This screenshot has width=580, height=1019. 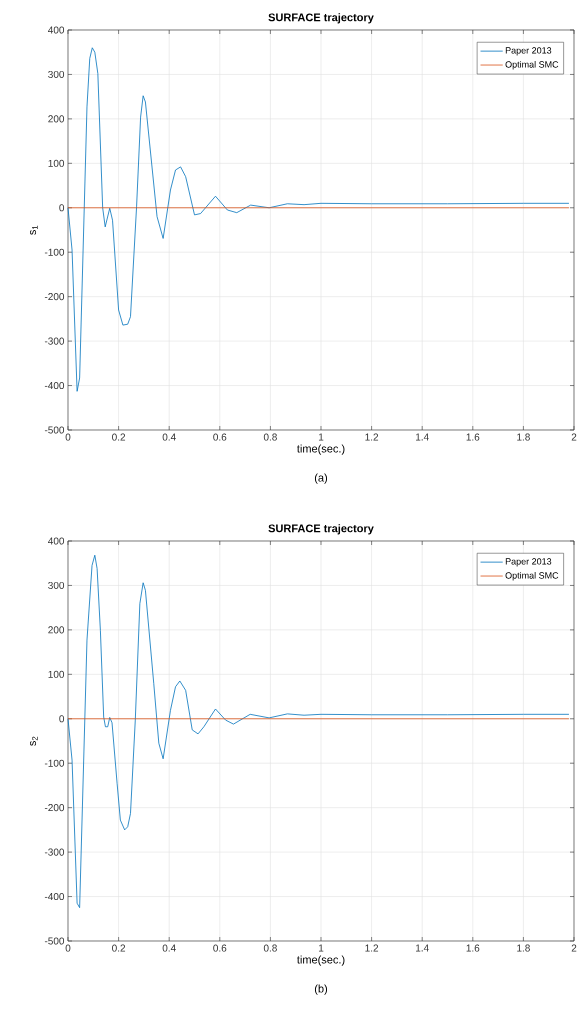 What do you see at coordinates (320, 478) in the screenshot?
I see `text: (a)` at bounding box center [320, 478].